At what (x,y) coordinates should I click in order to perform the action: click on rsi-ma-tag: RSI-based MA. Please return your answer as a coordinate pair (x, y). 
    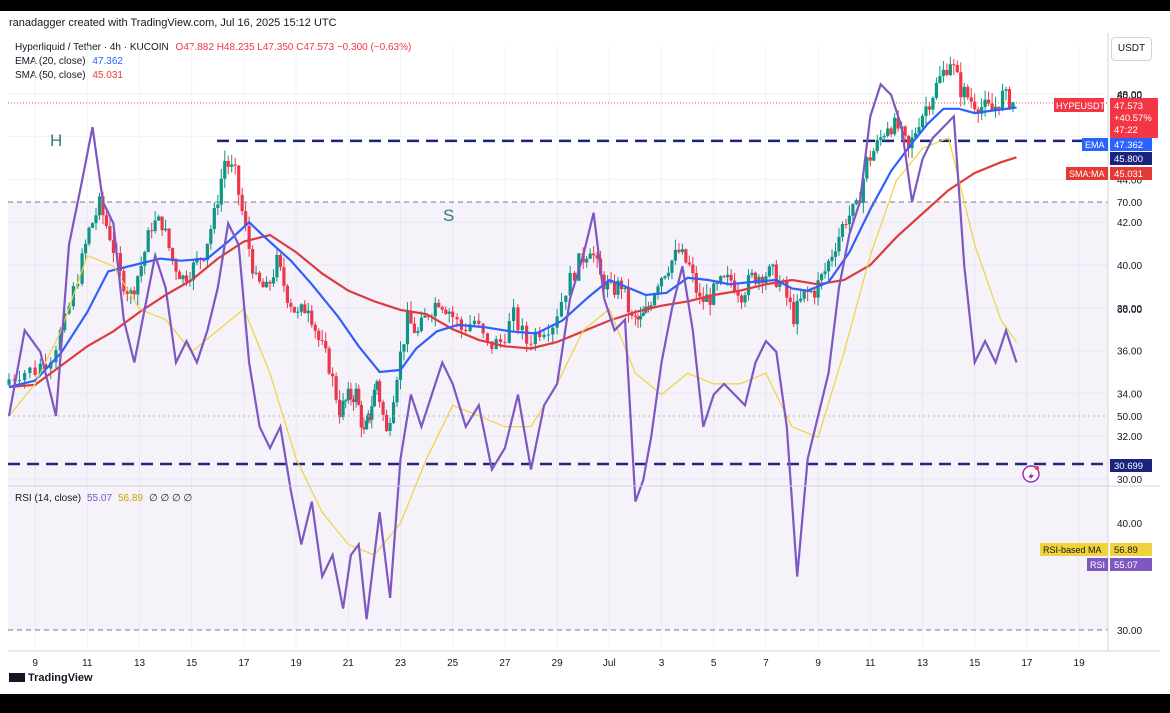
    Looking at the image, I should click on (1072, 550).